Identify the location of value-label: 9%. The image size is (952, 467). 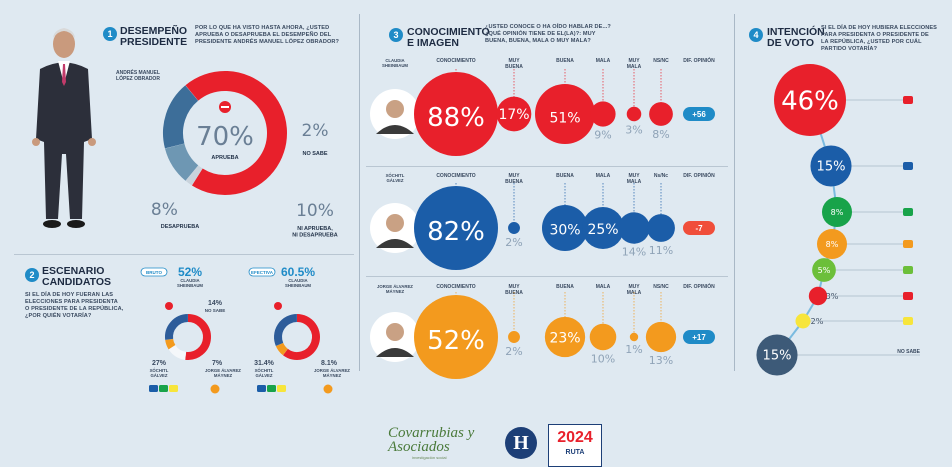
(602, 135).